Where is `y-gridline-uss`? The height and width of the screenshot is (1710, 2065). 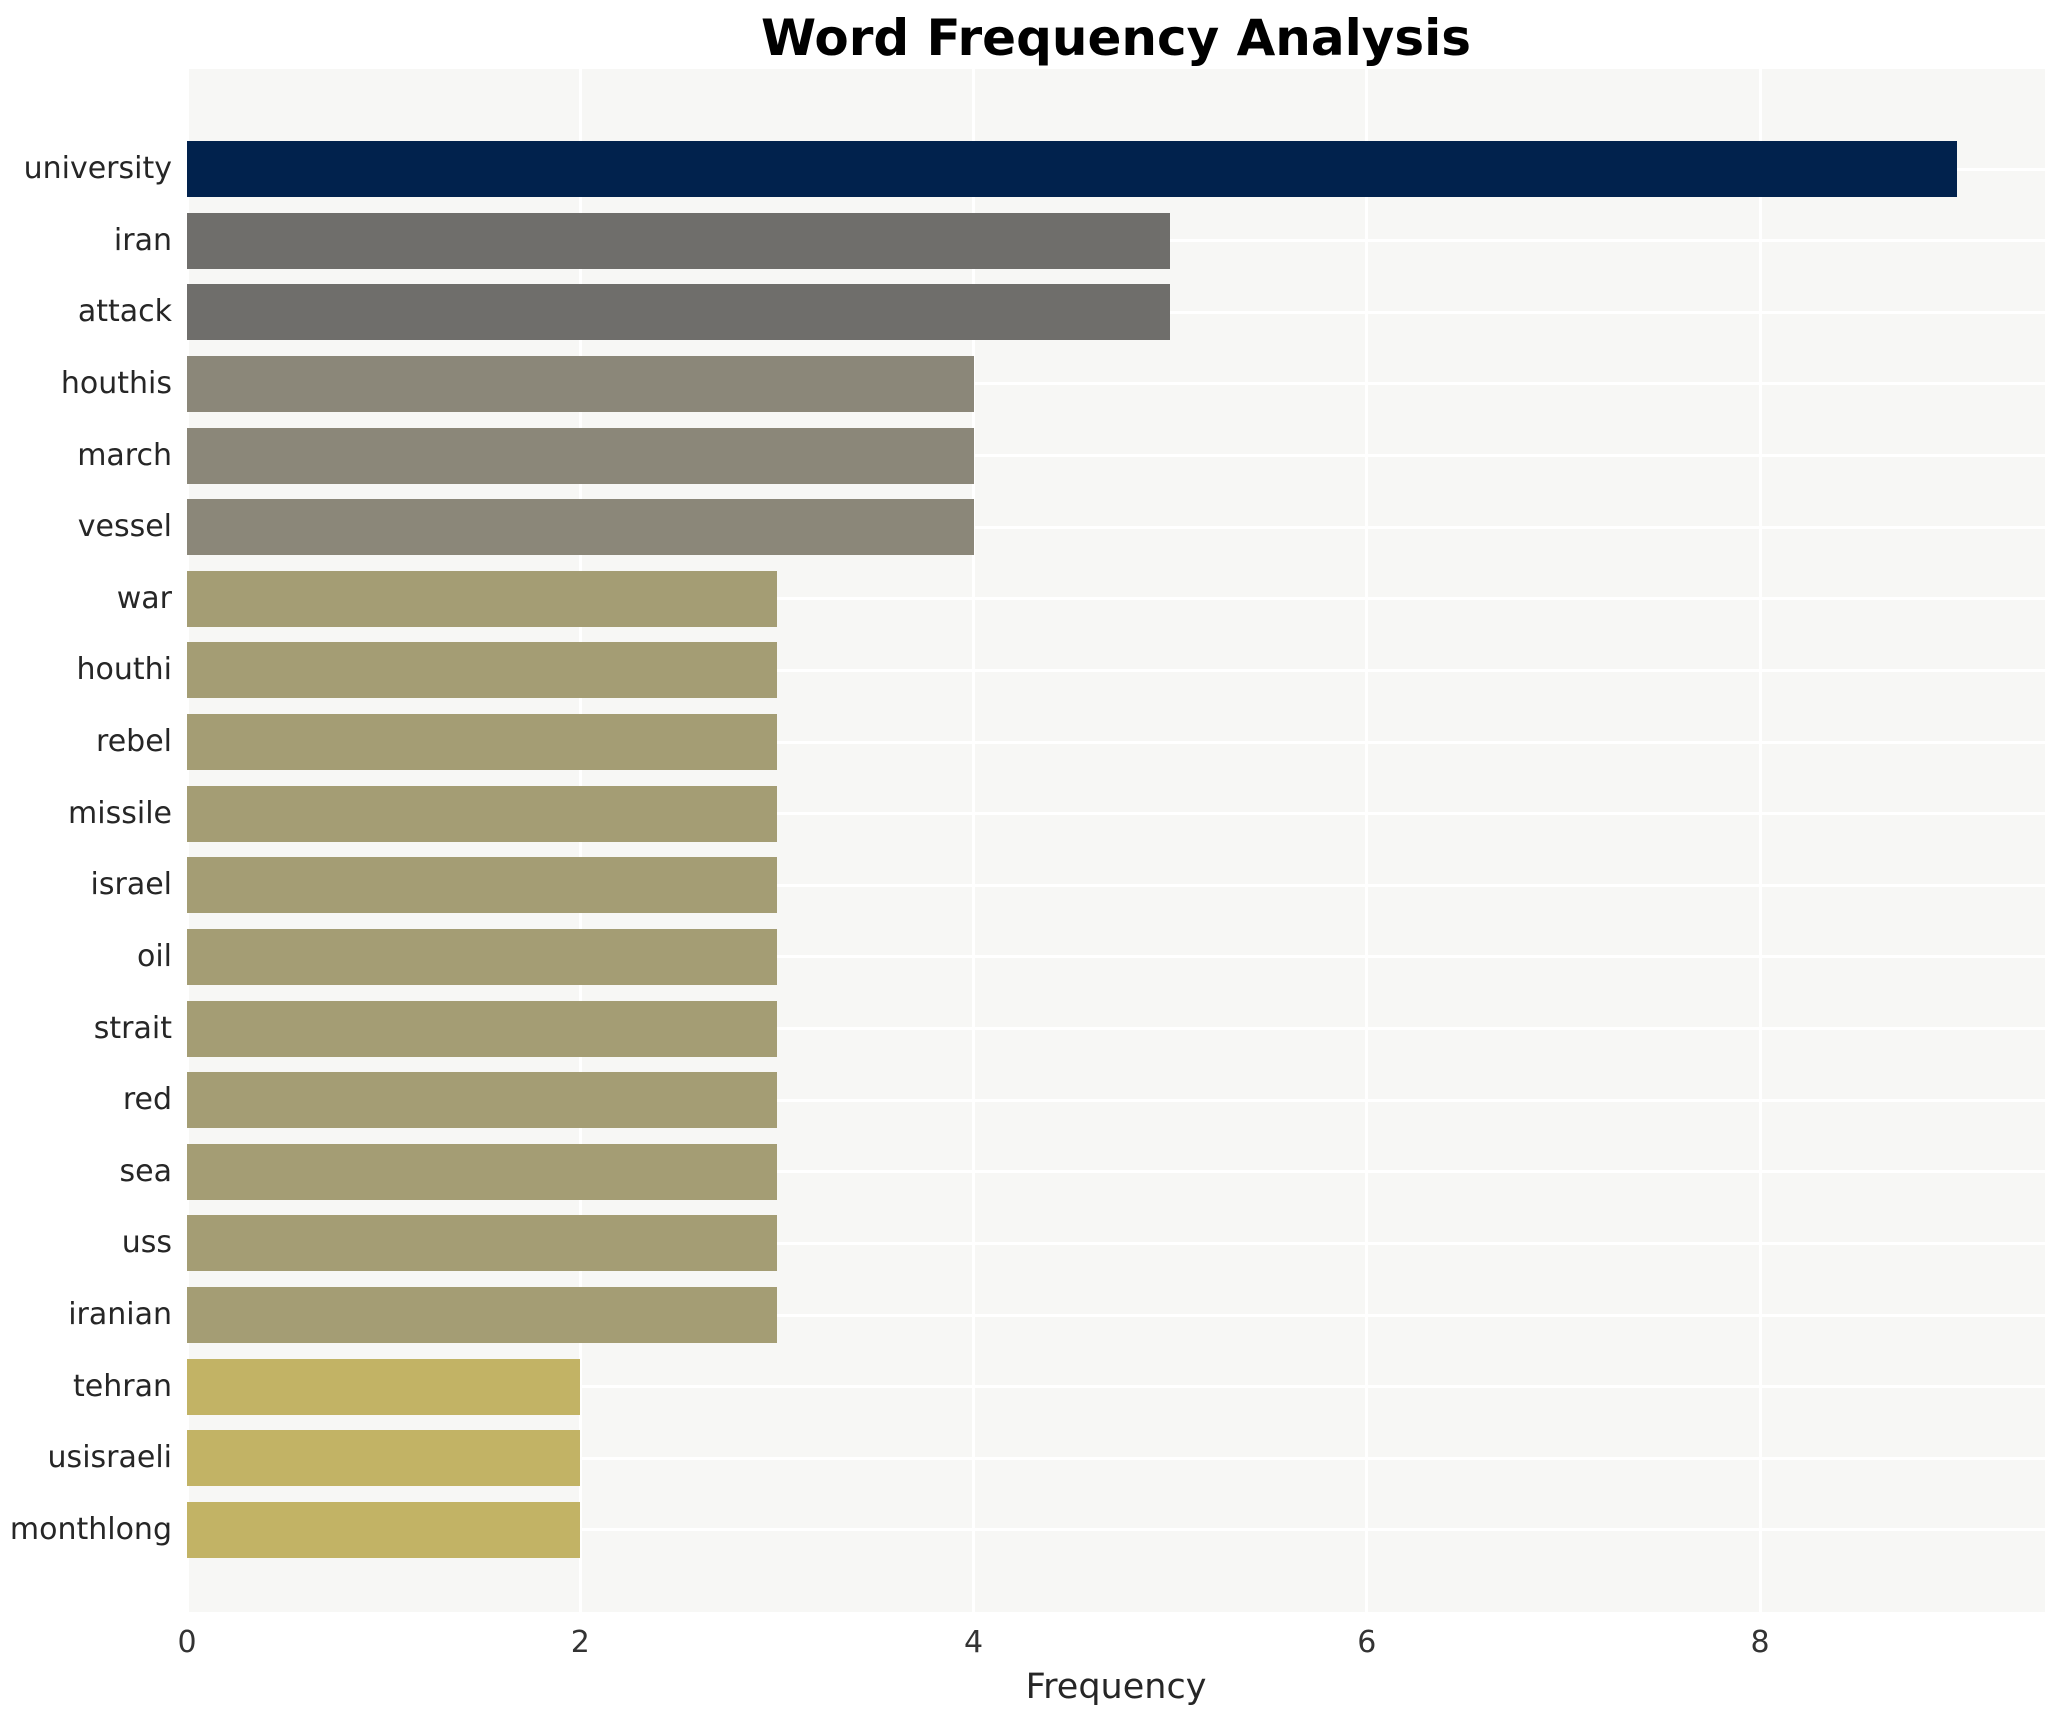
y-gridline-uss is located at coordinates (1116, 1243).